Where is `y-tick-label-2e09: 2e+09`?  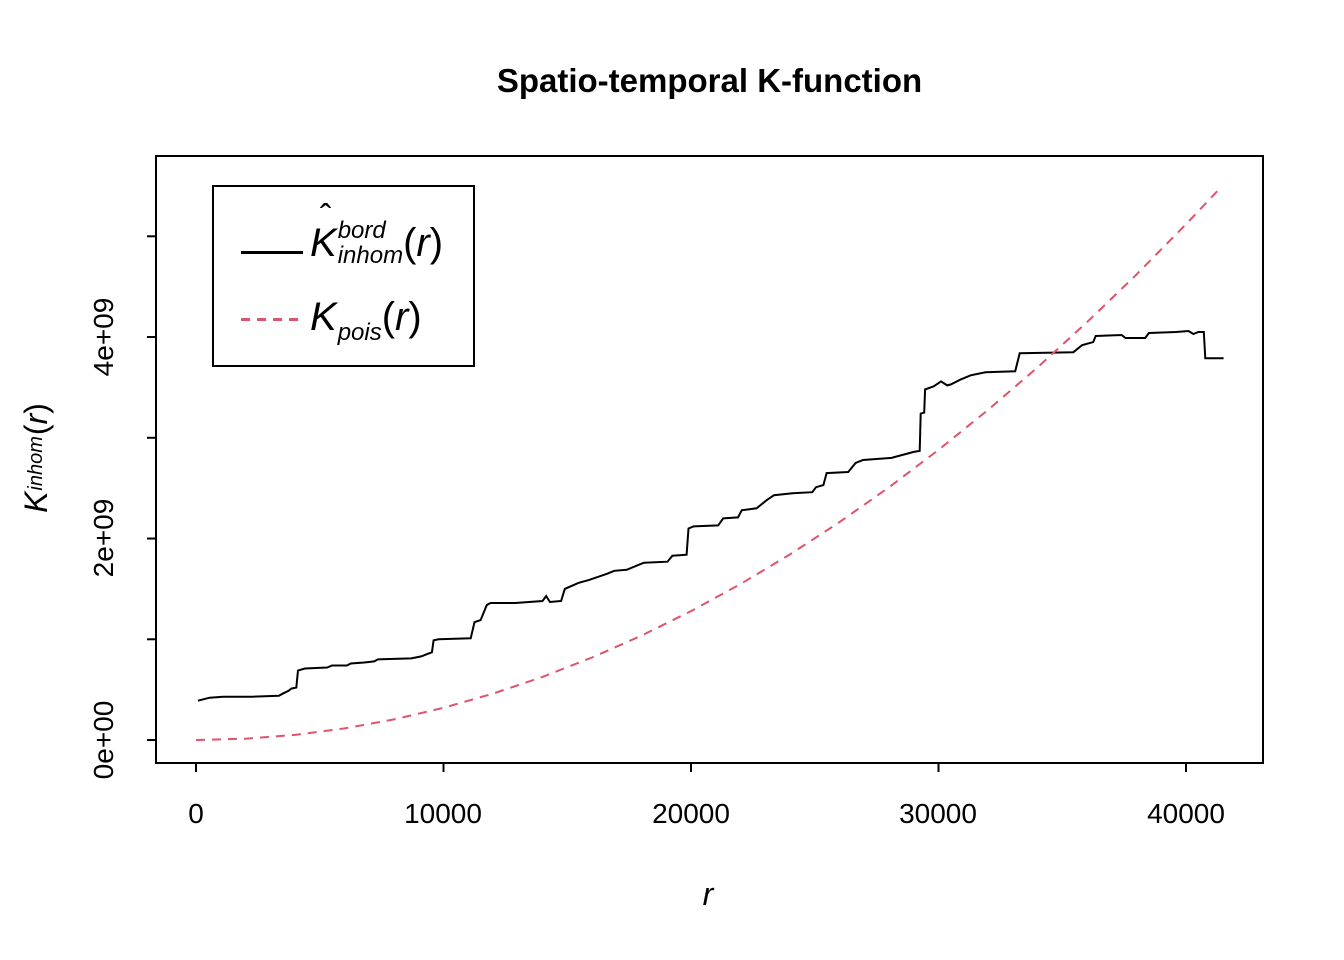 y-tick-label-2e09: 2e+09 is located at coordinates (103, 538).